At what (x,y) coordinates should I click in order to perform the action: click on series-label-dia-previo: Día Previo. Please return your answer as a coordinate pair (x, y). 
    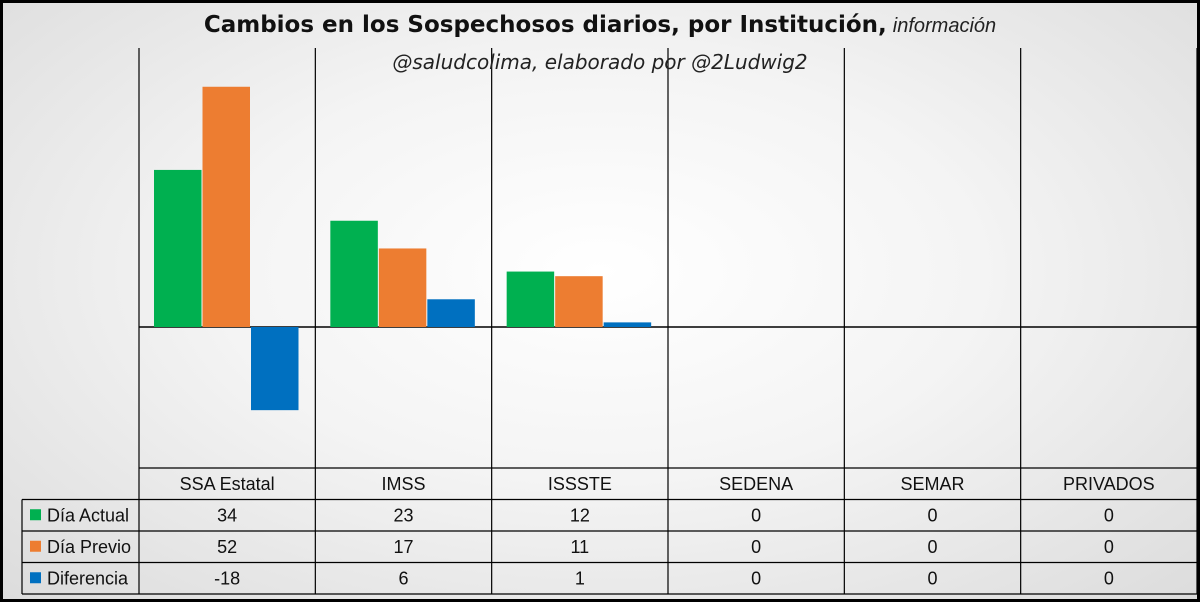
    Looking at the image, I should click on (89, 547).